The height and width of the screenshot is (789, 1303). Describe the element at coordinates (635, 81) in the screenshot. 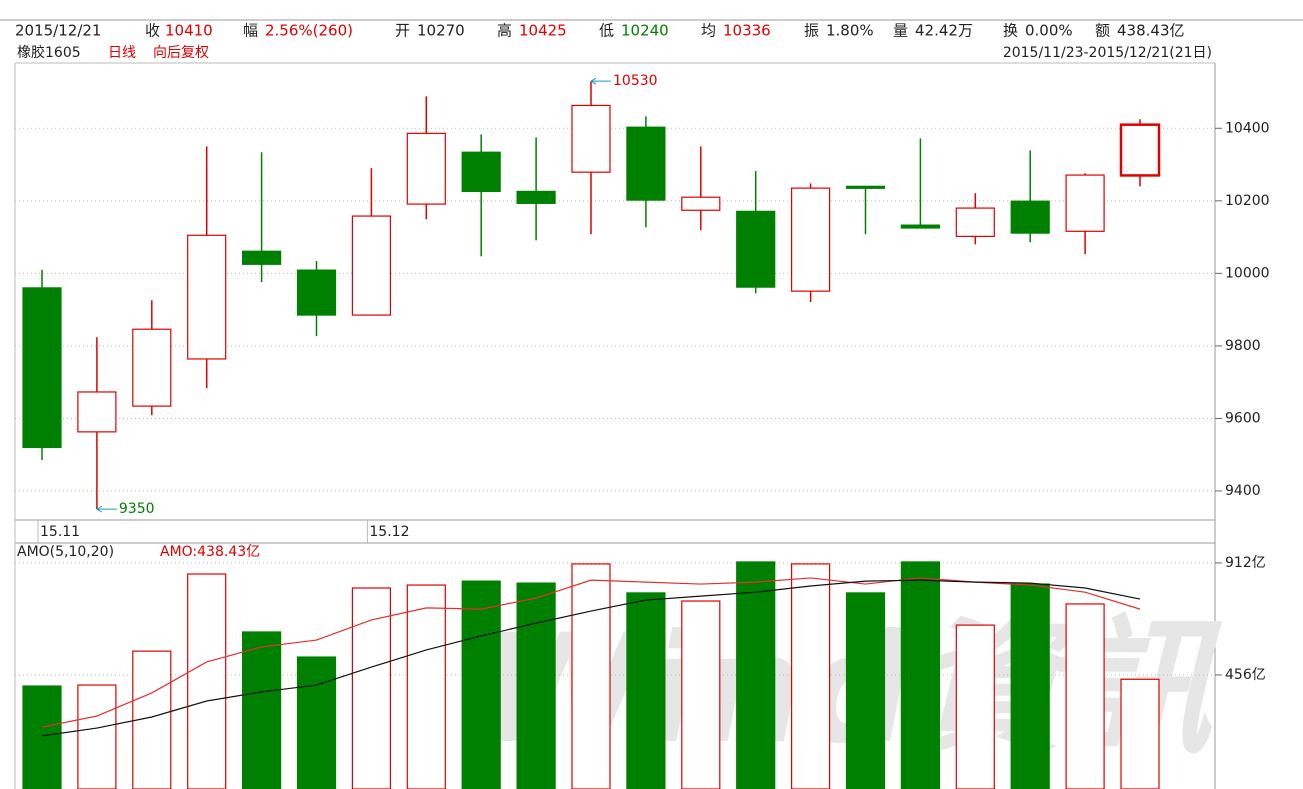

I see `annotation: 10530` at that location.